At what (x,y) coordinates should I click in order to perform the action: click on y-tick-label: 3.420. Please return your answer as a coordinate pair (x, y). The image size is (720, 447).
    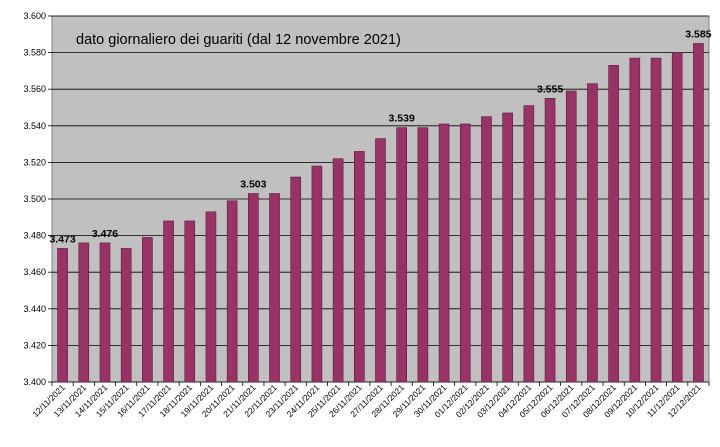
    Looking at the image, I should click on (34, 345).